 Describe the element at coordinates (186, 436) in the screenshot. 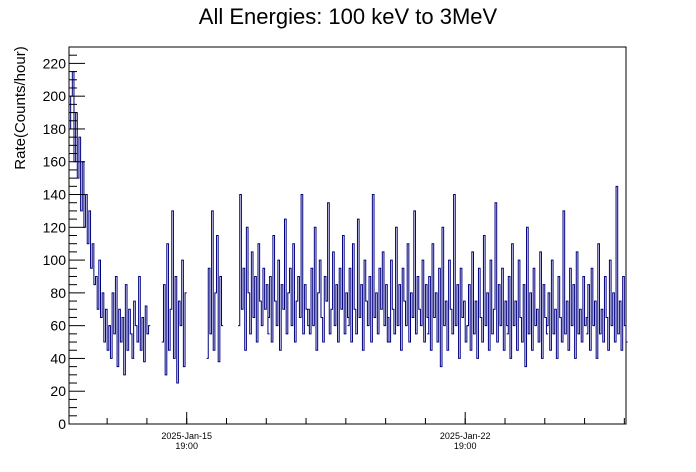

I see `x-tick-date: 2025-Jan-15` at that location.